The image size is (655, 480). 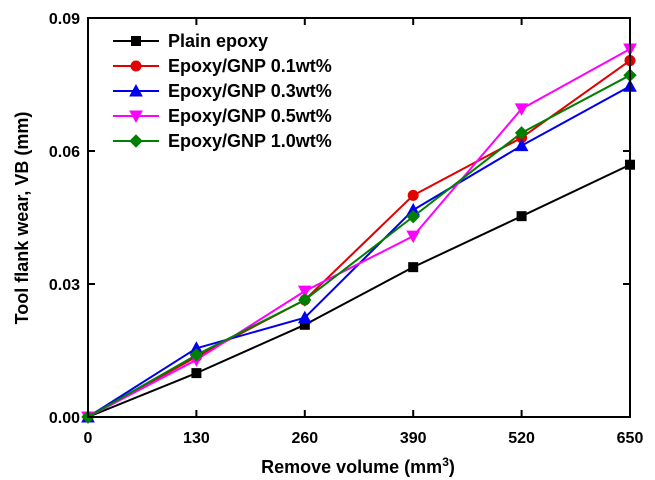 I want to click on legend-label-epoxy-gnp-0-5wt: Epoxy/GNP 0.5wt%, so click(x=250, y=116).